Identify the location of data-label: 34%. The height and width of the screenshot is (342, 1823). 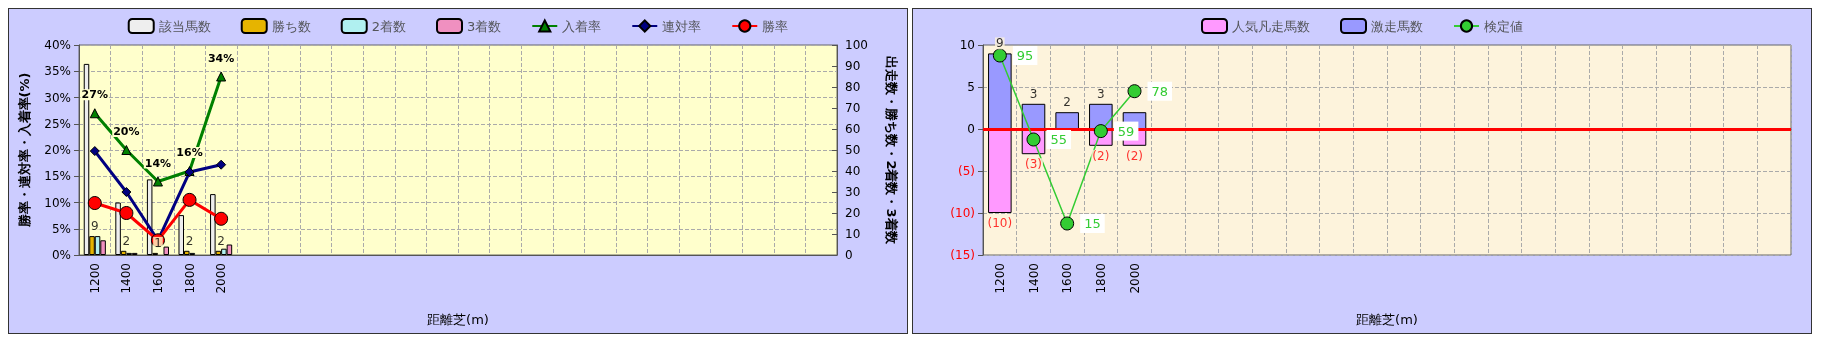
(221, 58).